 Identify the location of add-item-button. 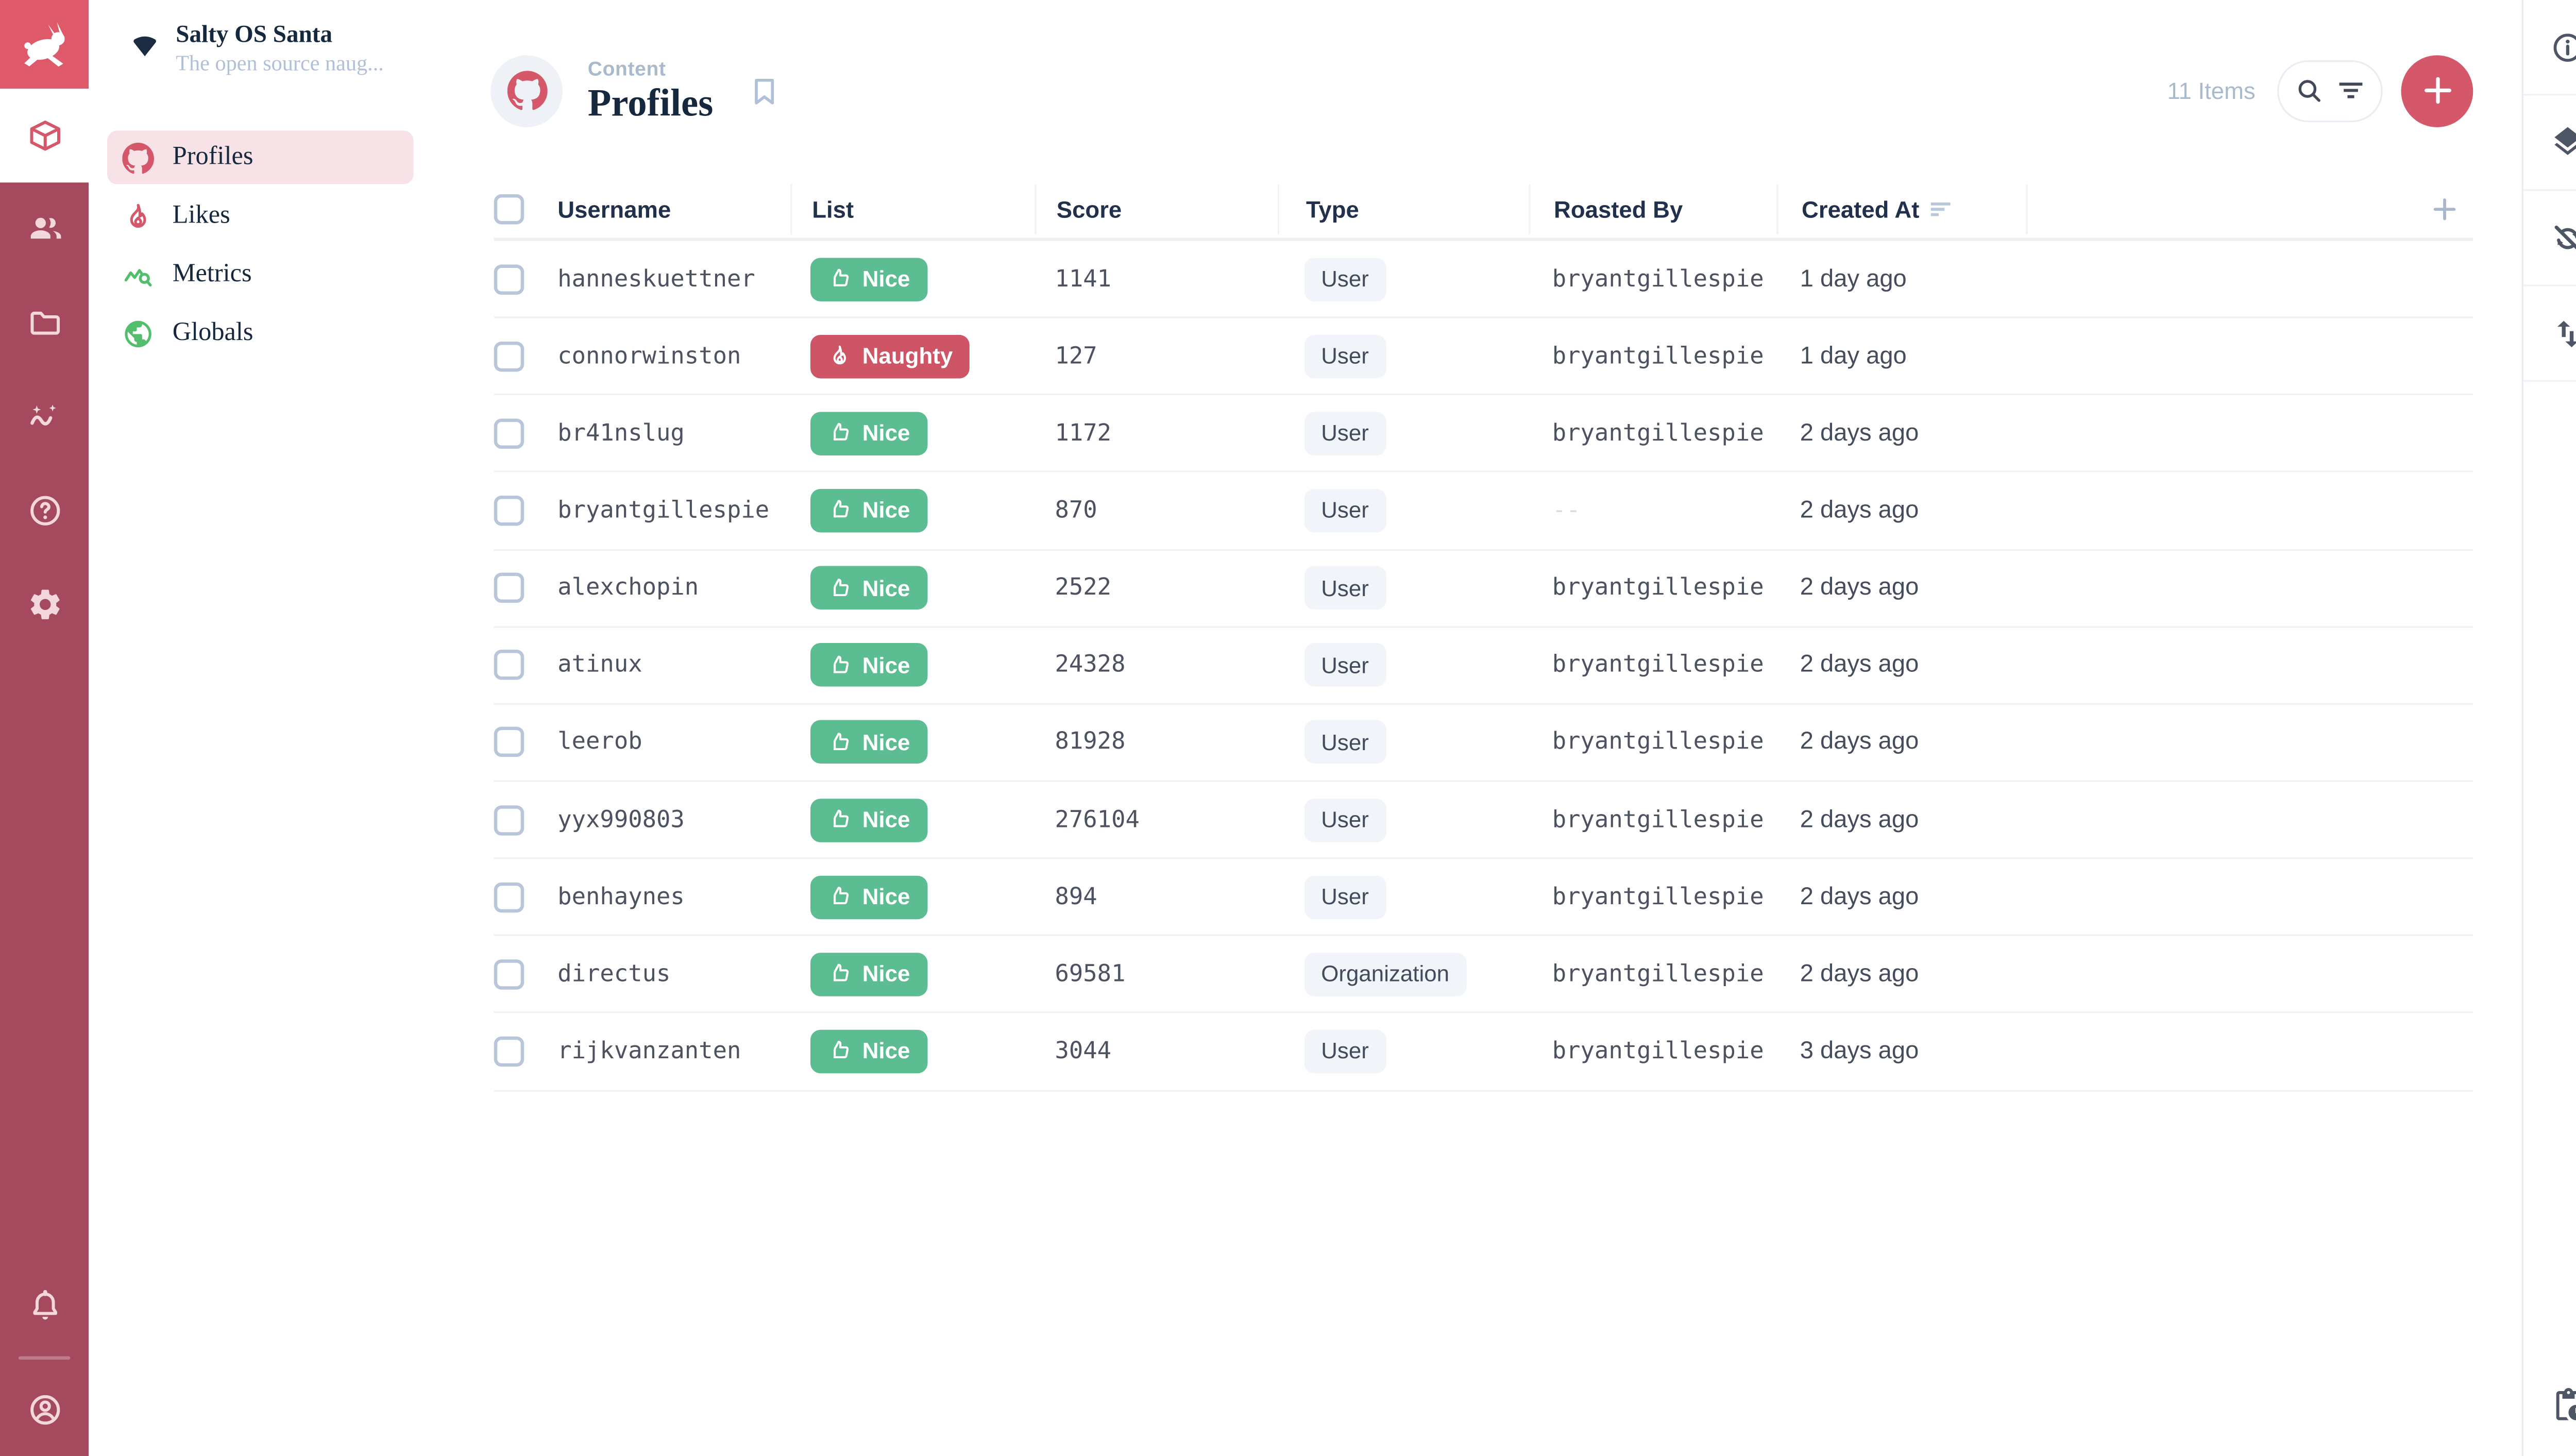
(2437, 90).